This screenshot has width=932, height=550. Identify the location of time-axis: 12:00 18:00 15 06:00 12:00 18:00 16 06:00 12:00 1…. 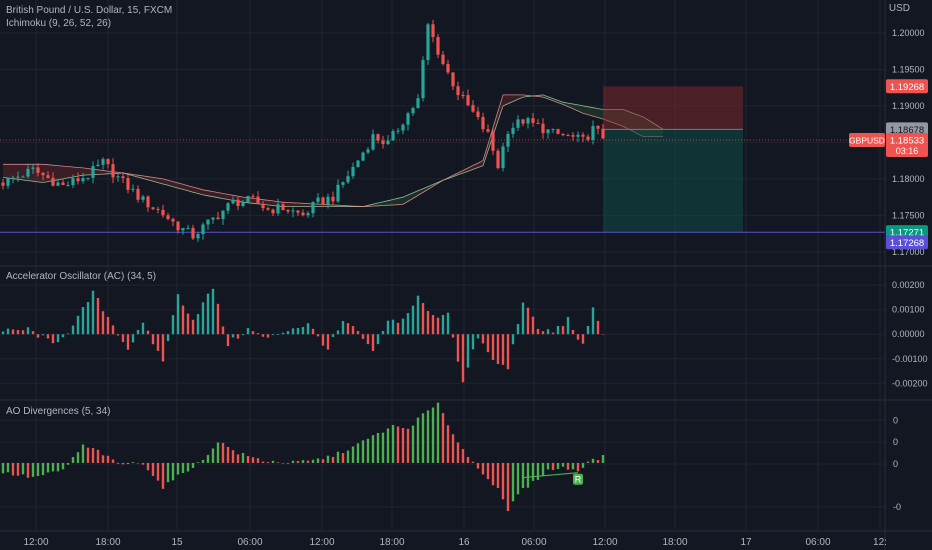
(454, 542).